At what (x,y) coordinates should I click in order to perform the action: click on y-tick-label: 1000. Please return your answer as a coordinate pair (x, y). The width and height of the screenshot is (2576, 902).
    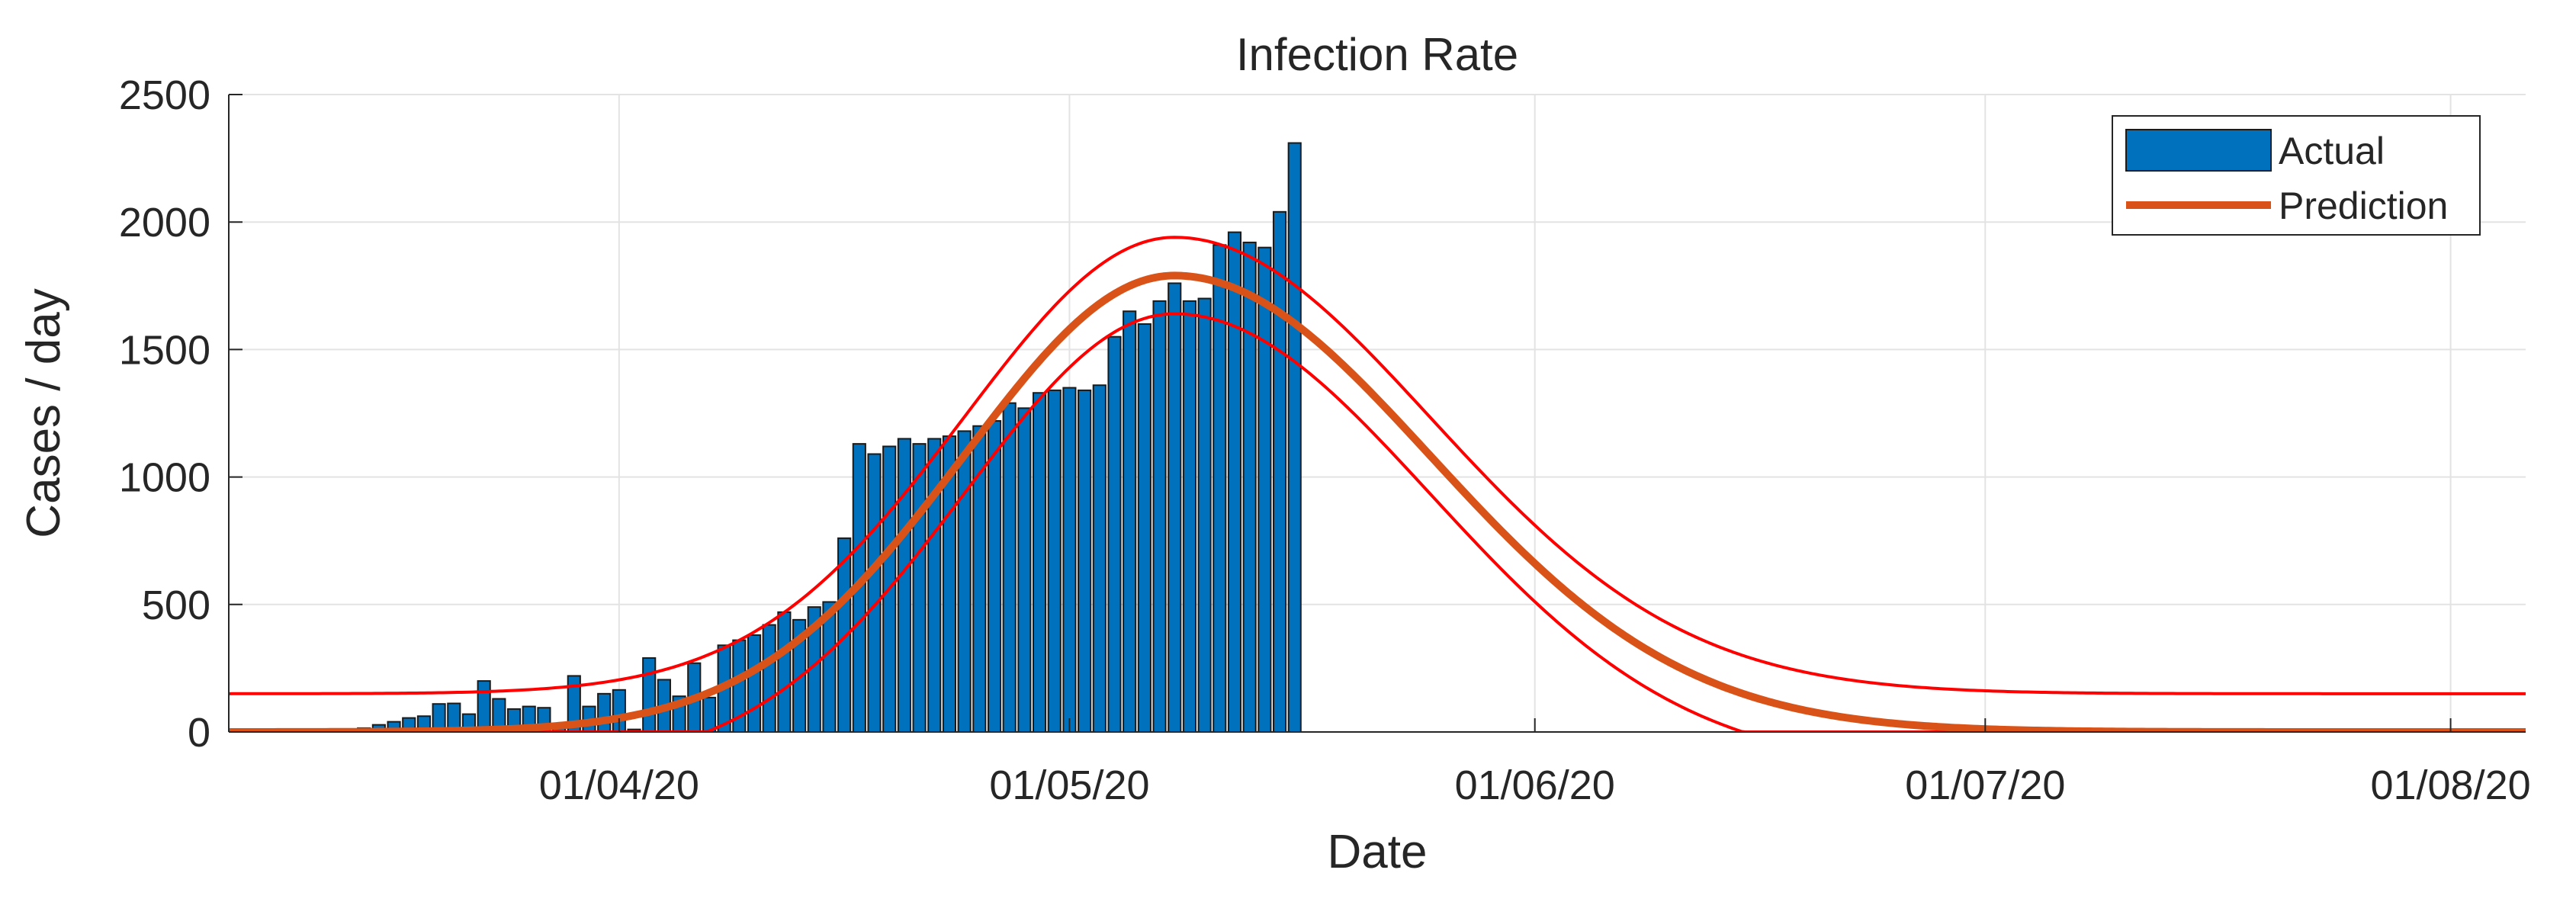
    Looking at the image, I should click on (164, 478).